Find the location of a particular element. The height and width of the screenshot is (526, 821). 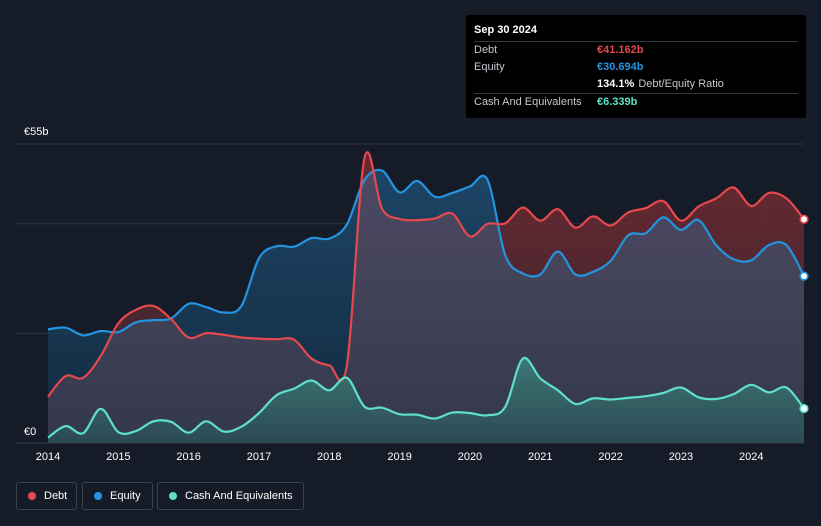

legend-equity: Equity is located at coordinates (117, 496).